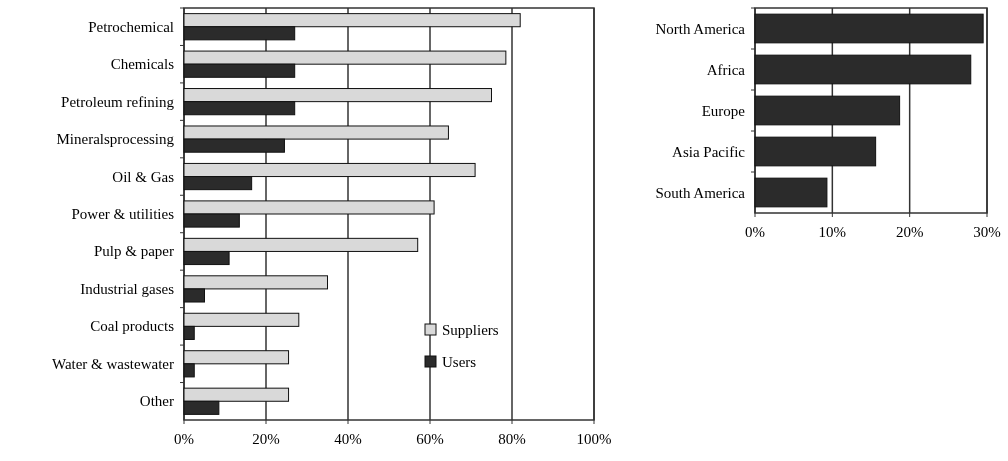 The width and height of the screenshot is (1008, 461). Describe the element at coordinates (115, 139) in the screenshot. I see `y-tick-label: Mineralsprocessing` at that location.